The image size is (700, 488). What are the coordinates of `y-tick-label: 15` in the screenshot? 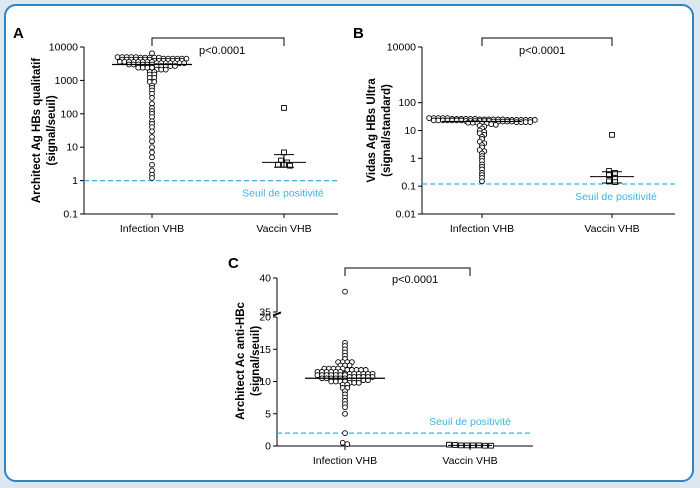 It's located at (265, 350).